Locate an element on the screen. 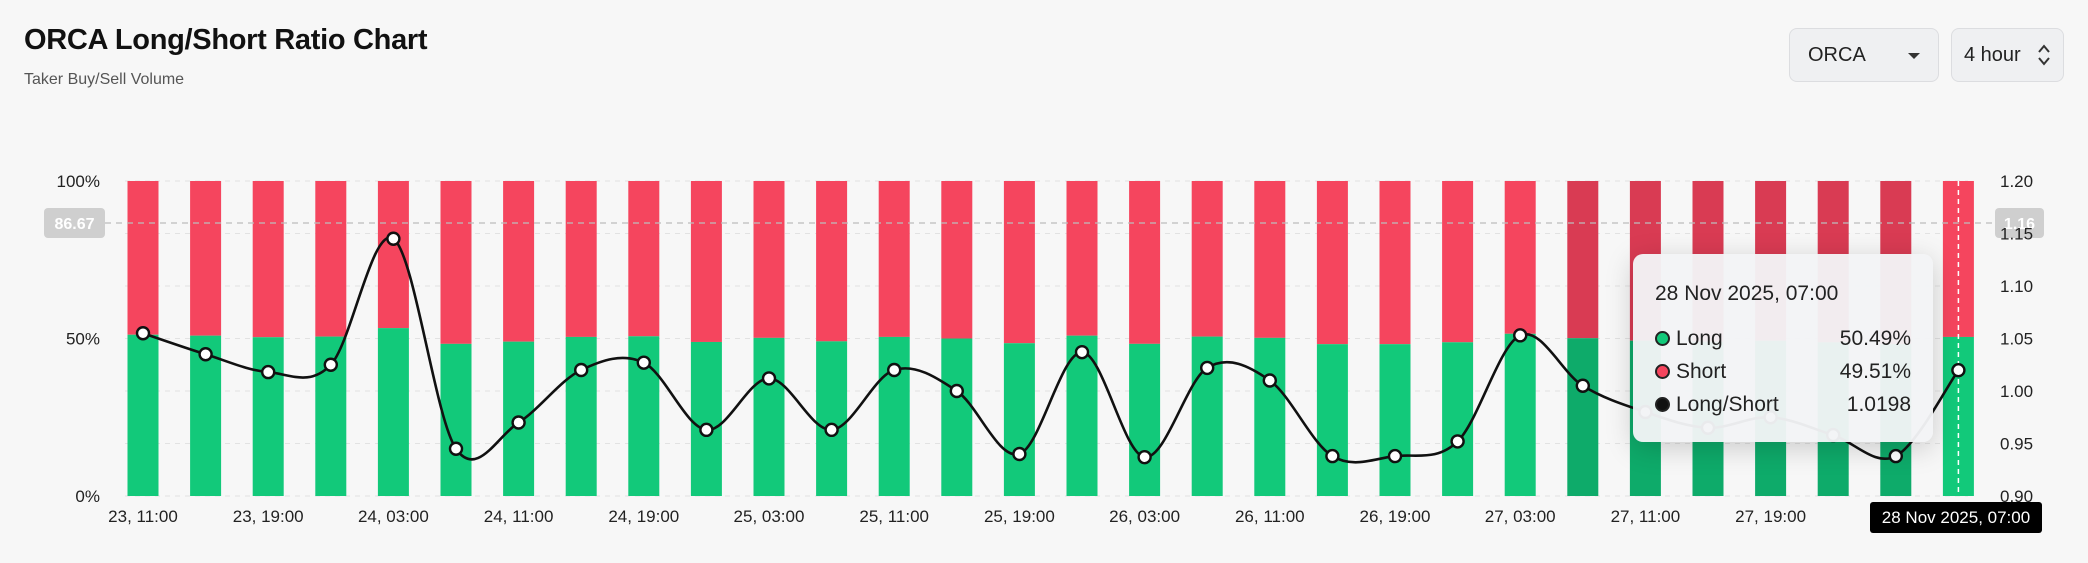  y-right-tick-label: 1.10 is located at coordinates (2016, 286).